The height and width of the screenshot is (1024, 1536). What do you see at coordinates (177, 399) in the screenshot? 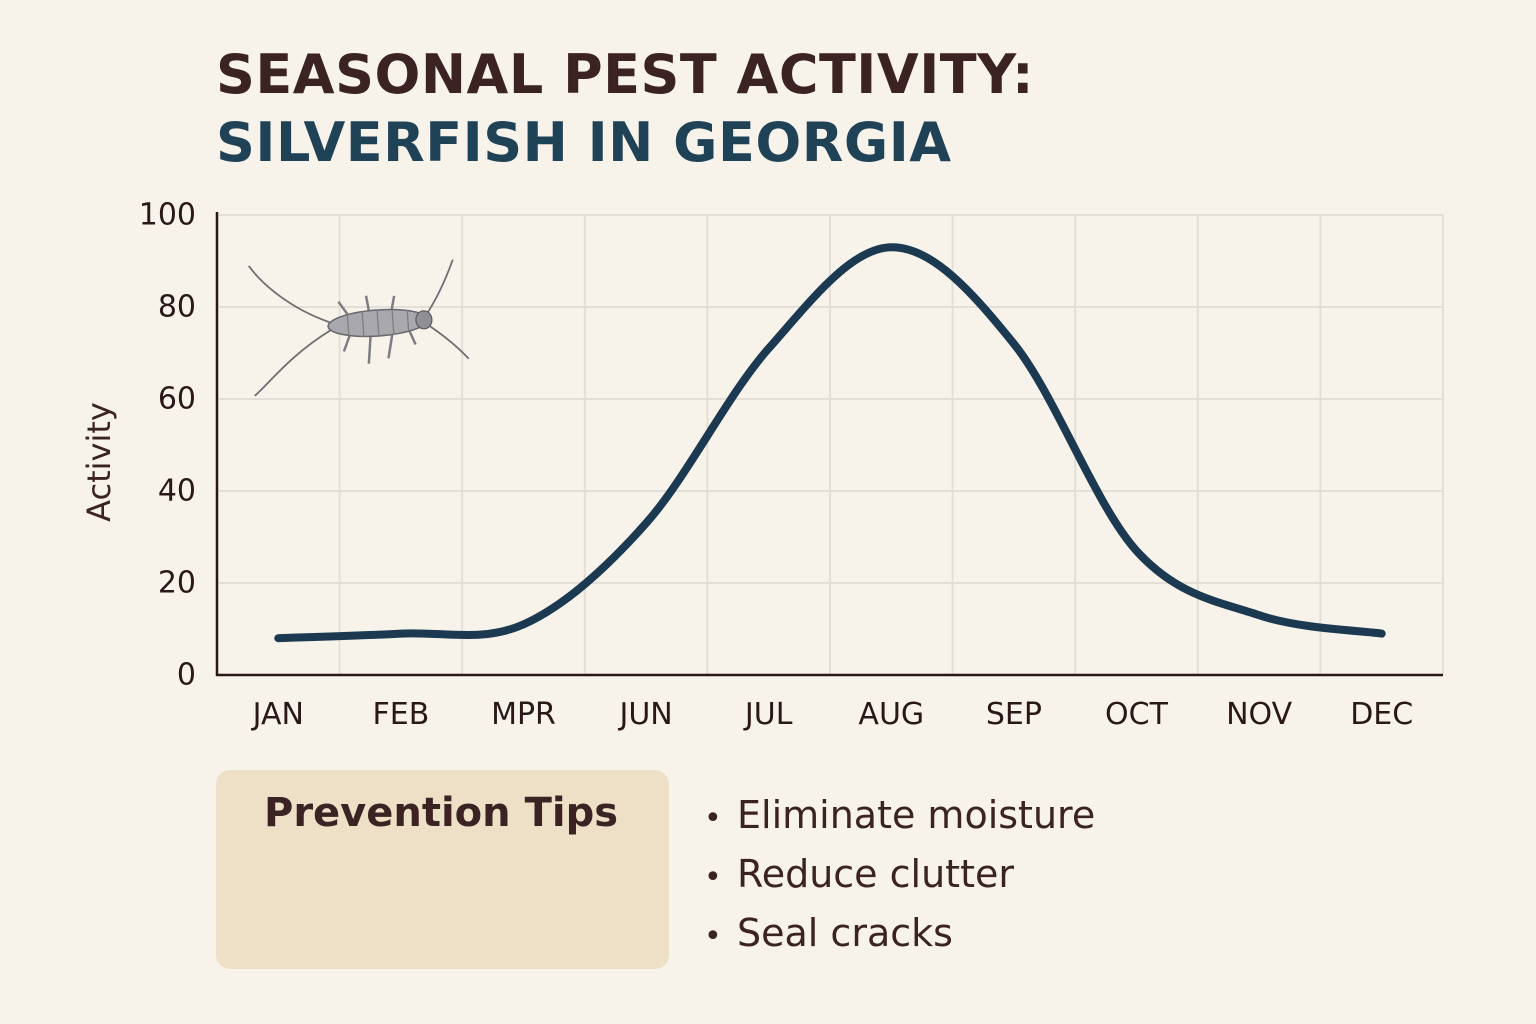
I see `y-tick-label: 60` at bounding box center [177, 399].